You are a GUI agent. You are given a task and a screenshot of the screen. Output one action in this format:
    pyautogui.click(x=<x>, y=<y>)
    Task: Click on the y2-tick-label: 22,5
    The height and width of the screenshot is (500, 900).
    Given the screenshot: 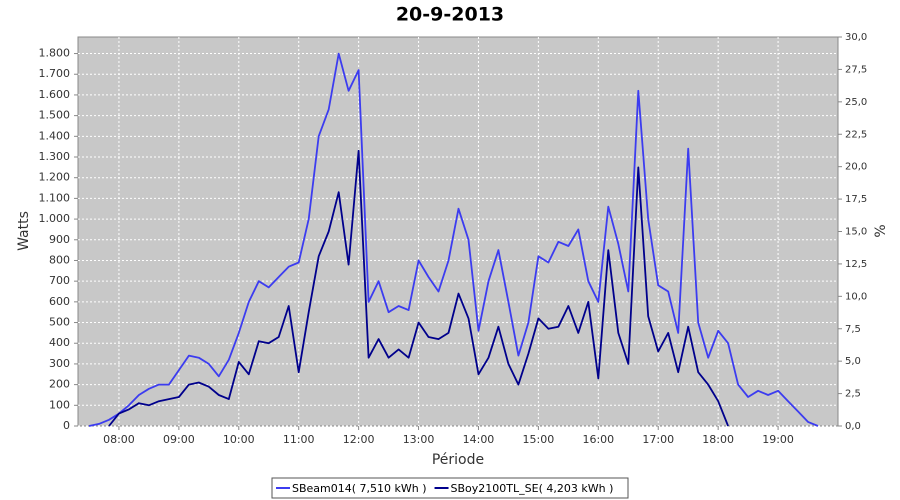 What is the action you would take?
    pyautogui.click(x=856, y=134)
    